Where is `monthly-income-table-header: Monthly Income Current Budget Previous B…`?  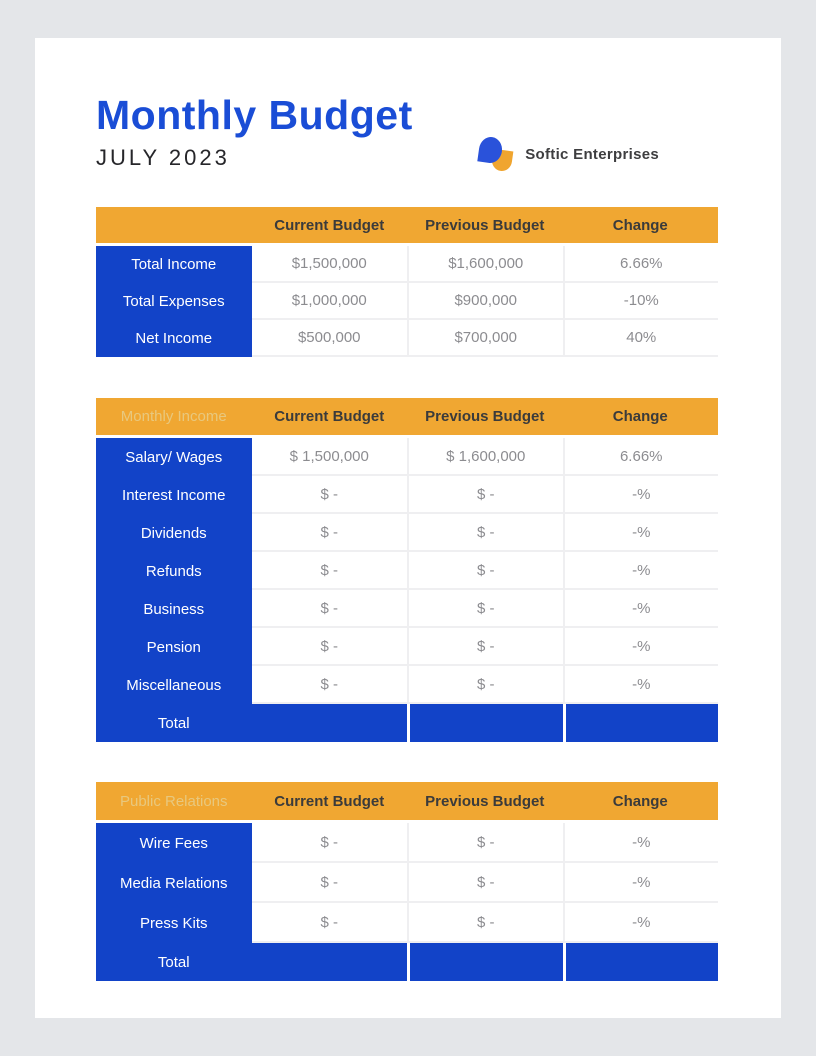 monthly-income-table-header: Monthly Income Current Budget Previous B… is located at coordinates (407, 417).